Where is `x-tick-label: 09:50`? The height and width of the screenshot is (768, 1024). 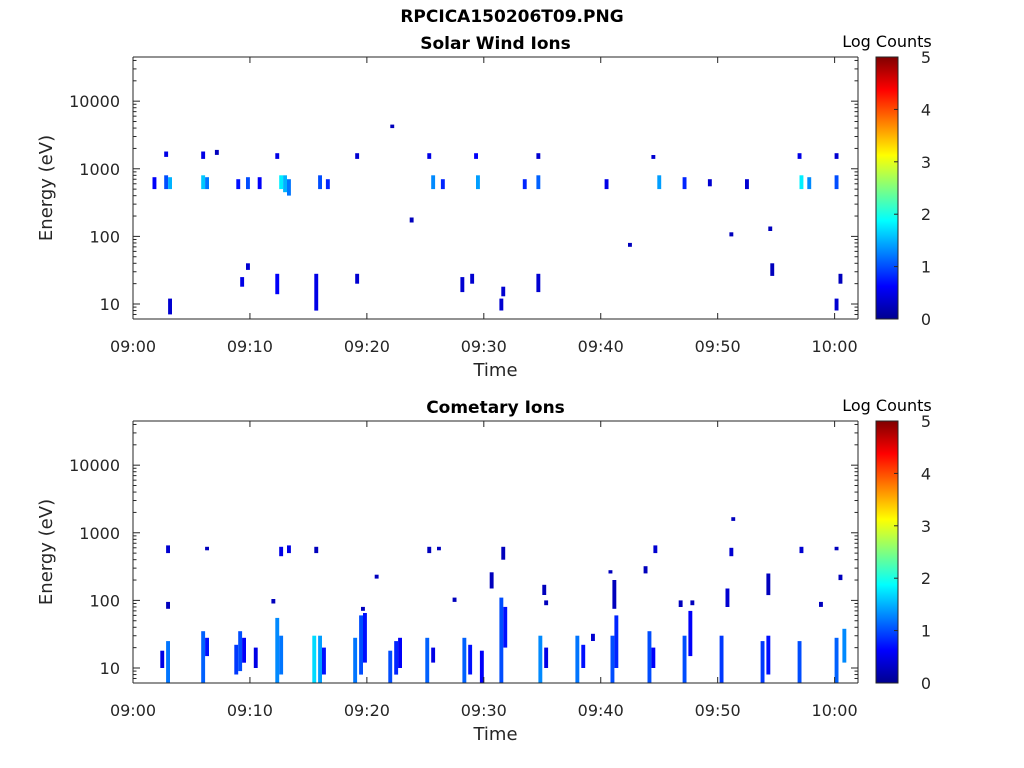
x-tick-label: 09:50 is located at coordinates (718, 346).